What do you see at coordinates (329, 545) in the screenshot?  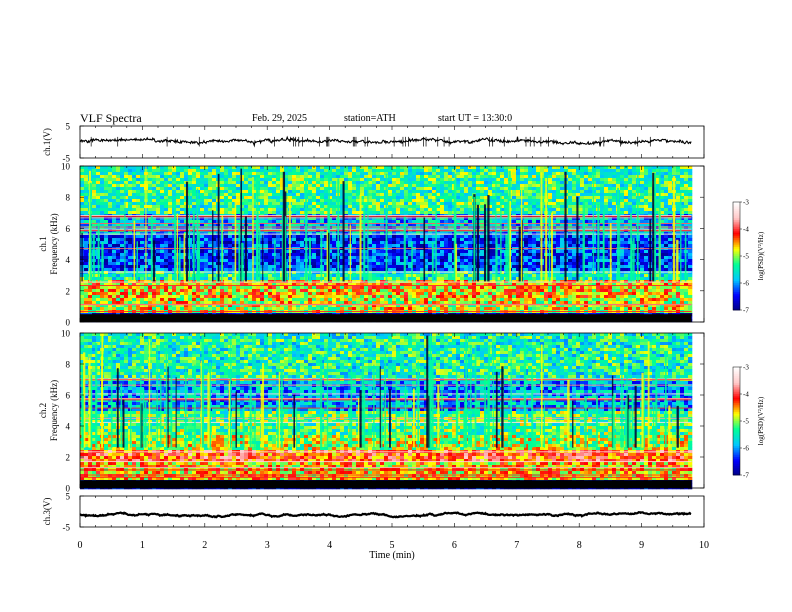 I see `x-tick-label: 4` at bounding box center [329, 545].